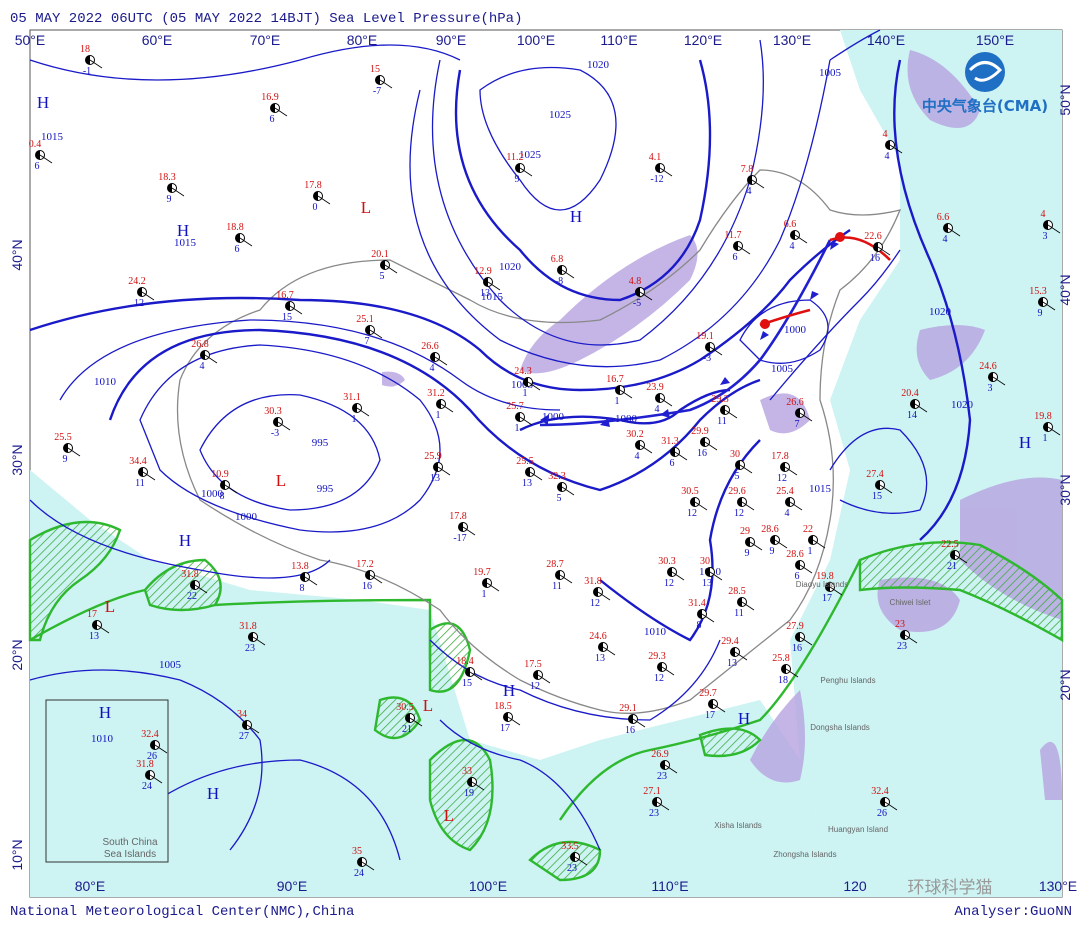 The height and width of the screenshot is (938, 1080). Describe the element at coordinates (705, 336) in the screenshot. I see `station-temperature: 19.1` at that location.